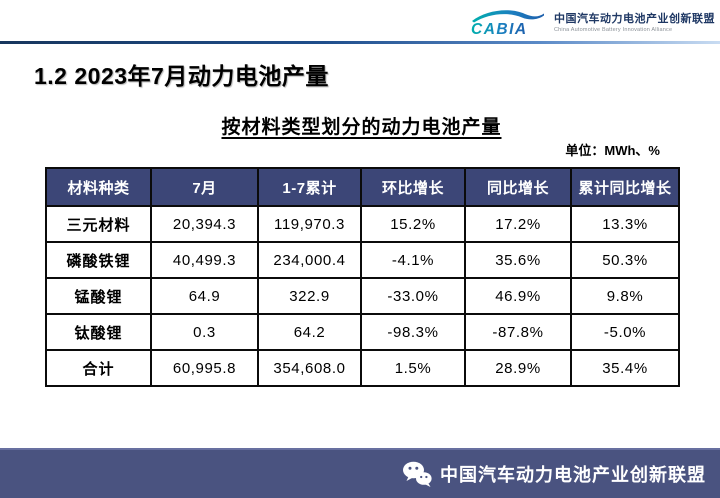 The height and width of the screenshot is (498, 720). What do you see at coordinates (98, 260) in the screenshot?
I see `material-label: 磷酸铁锂` at bounding box center [98, 260].